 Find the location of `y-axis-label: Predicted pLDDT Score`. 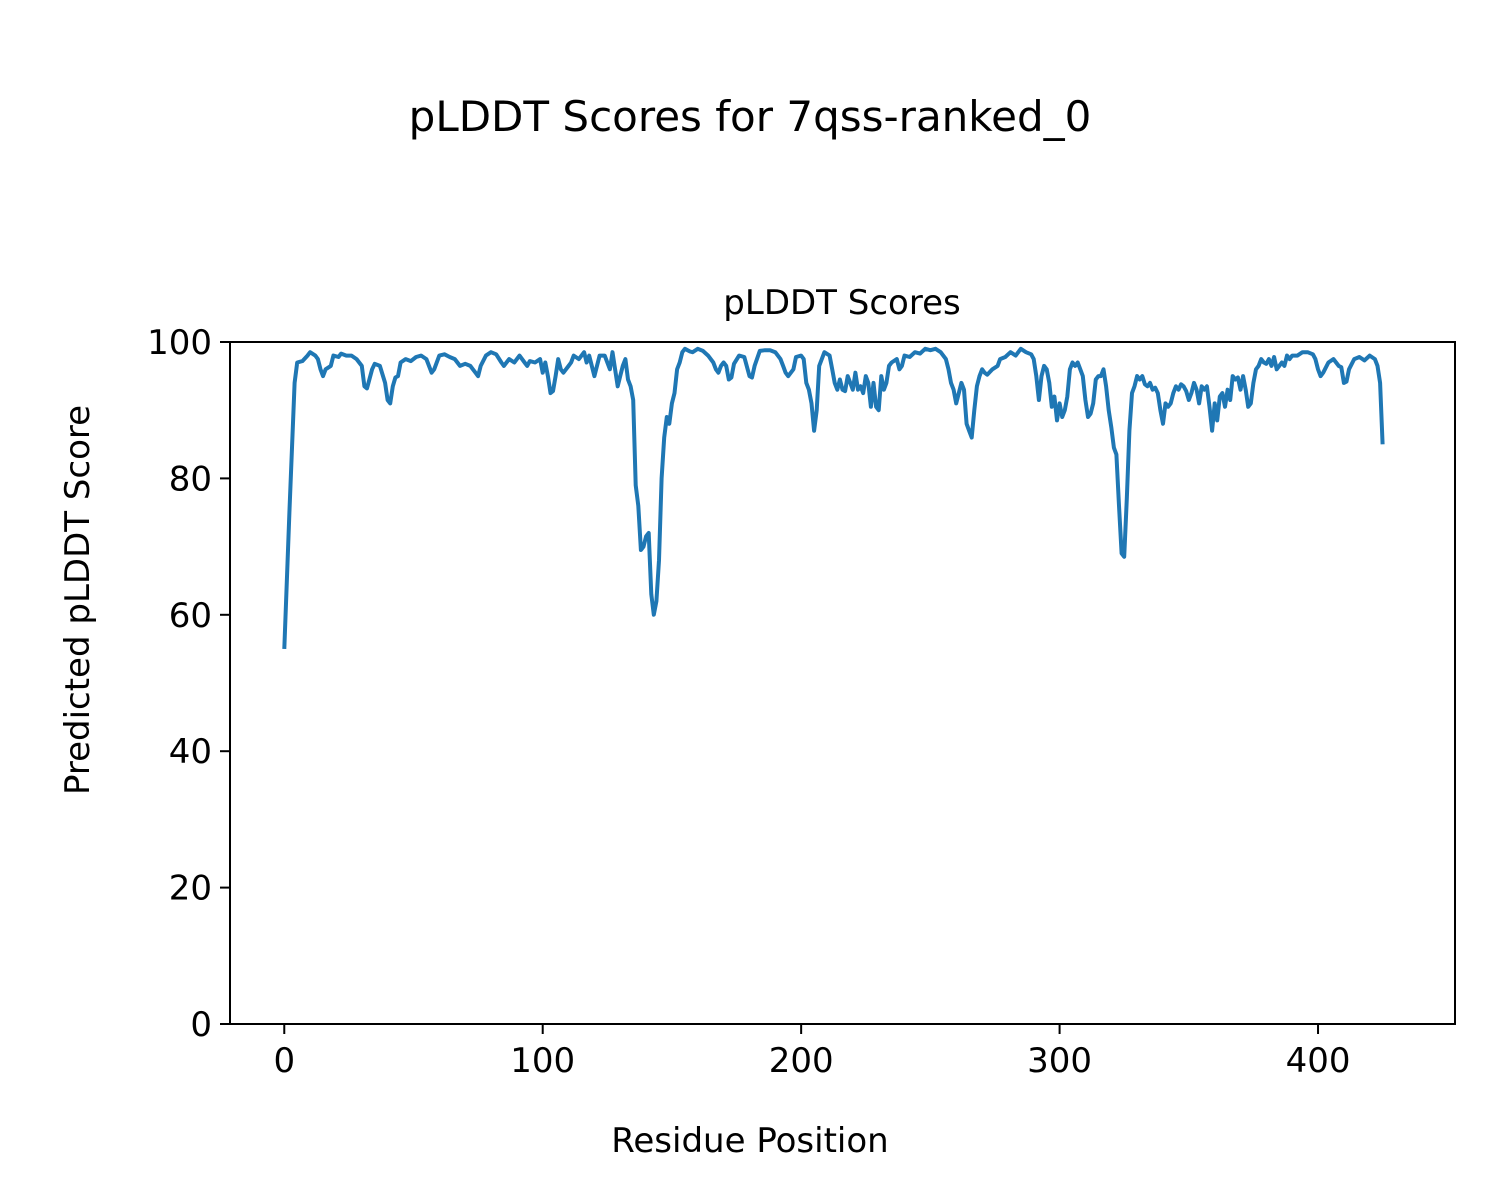

y-axis-label: Predicted pLDDT Score is located at coordinates (78, 600).